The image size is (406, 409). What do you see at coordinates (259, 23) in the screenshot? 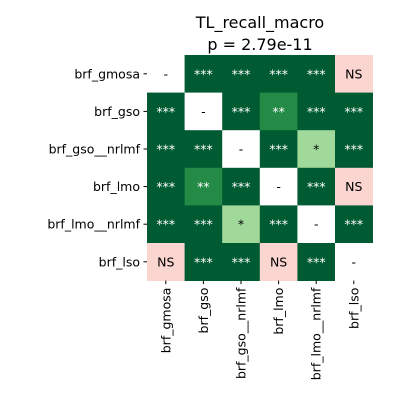
I see `chart-title: TL_recall_macro` at bounding box center [259, 23].